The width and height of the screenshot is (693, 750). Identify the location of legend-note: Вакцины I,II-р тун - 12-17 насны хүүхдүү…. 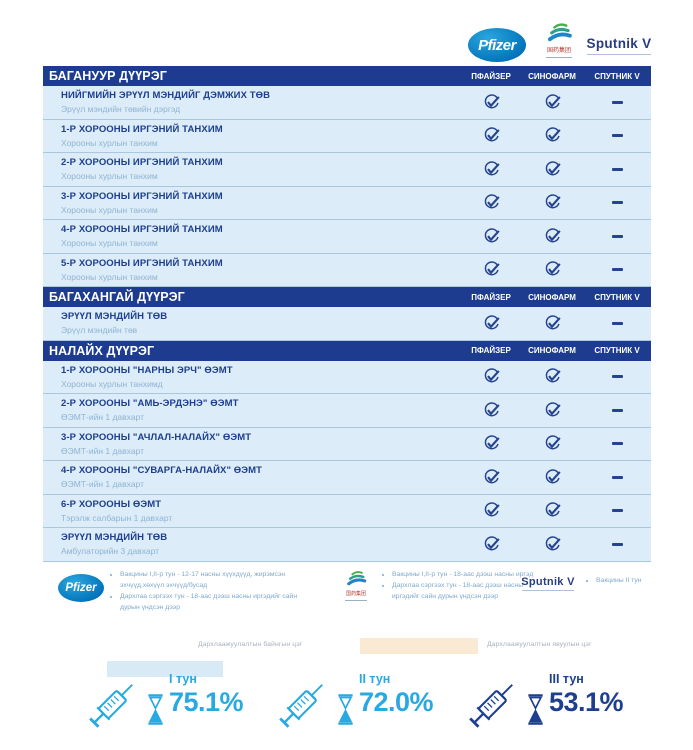
(212, 581).